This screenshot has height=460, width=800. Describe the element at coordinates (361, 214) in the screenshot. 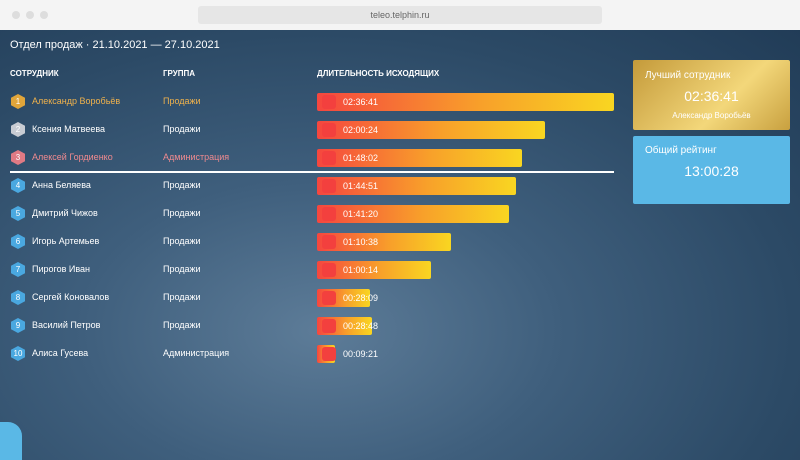

I see `duration-text: 01:41:20` at that location.